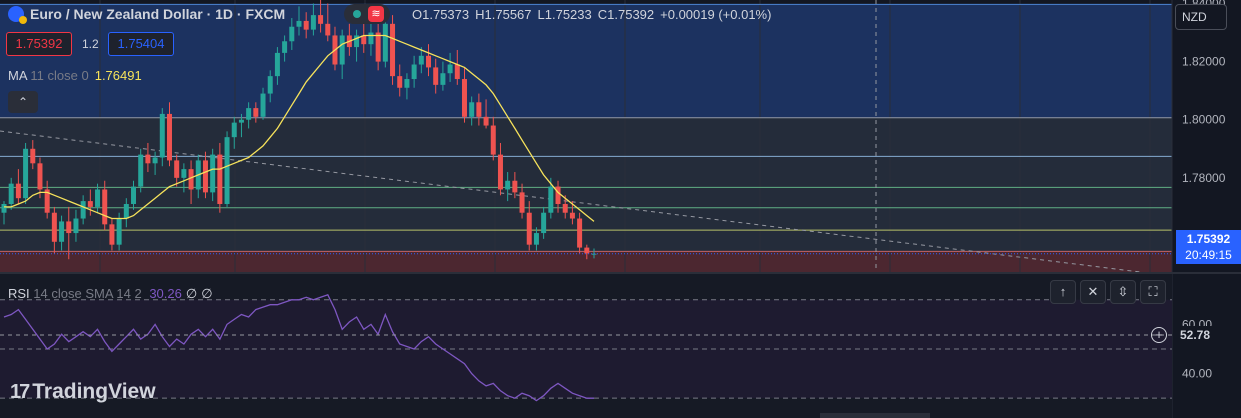 The height and width of the screenshot is (418, 1241). I want to click on sell-price-button: 1.75392, so click(39, 44).